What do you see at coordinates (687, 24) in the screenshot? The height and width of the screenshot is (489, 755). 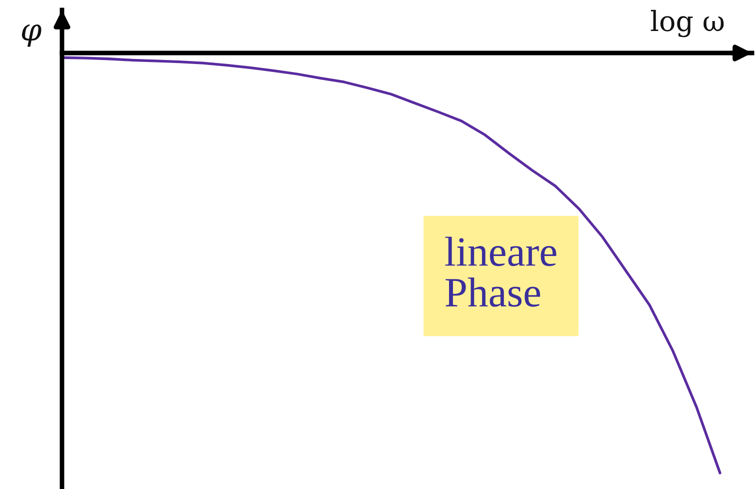 I see `x-axis-title: log ω` at bounding box center [687, 24].